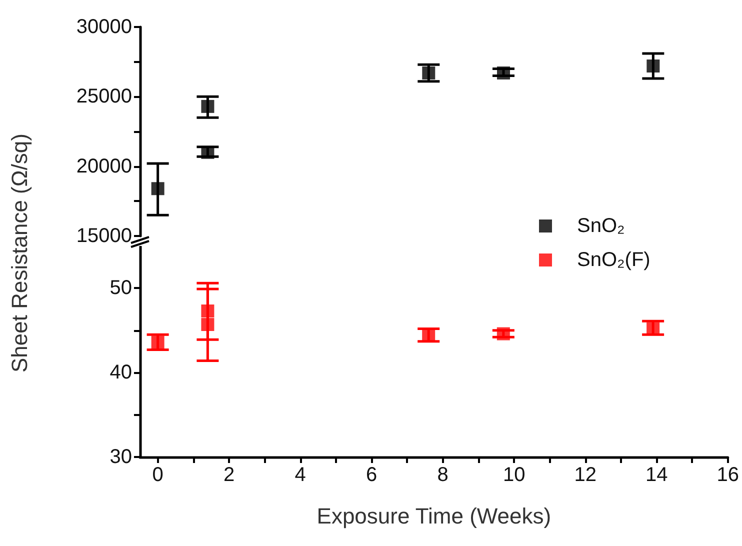  Describe the element at coordinates (442, 475) in the screenshot. I see `x-tick-label: 8` at that location.